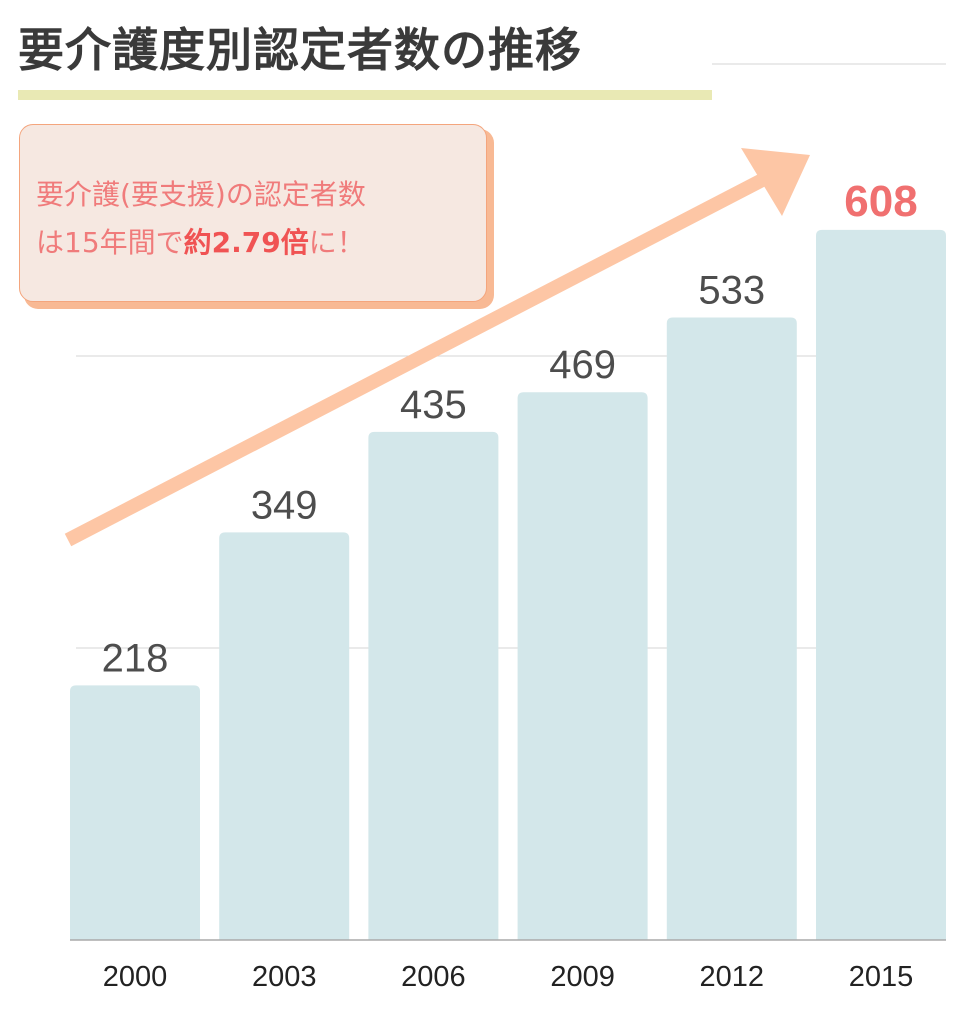  Describe the element at coordinates (135, 977) in the screenshot. I see `x-tick-label: 2000` at that location.